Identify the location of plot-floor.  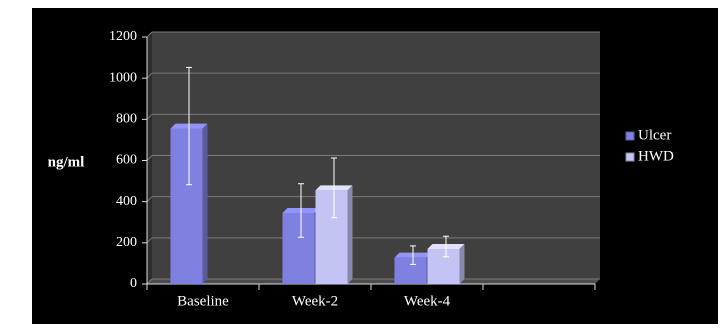
(373, 281).